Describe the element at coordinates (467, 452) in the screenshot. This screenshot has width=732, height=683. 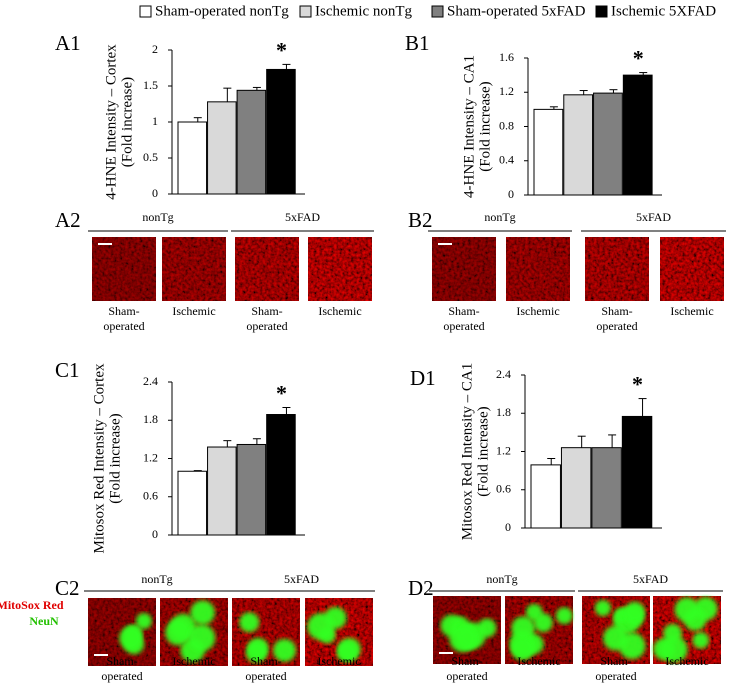
I see `y-axis-label: Mitosox Red Intensity – CA1` at that location.